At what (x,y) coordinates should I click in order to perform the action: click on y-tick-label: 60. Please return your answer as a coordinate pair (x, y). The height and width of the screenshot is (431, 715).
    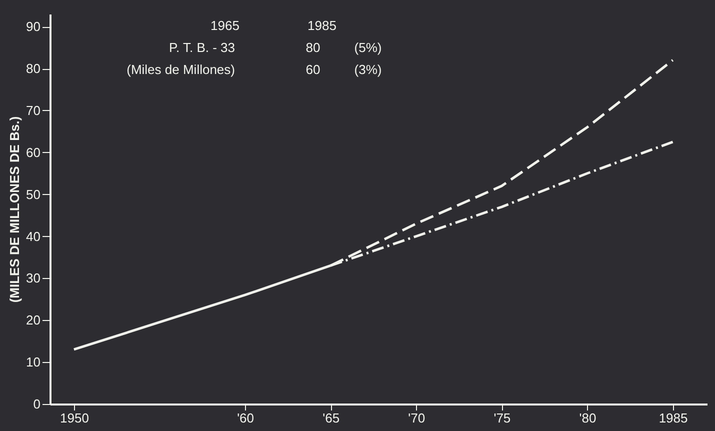
    Looking at the image, I should click on (33, 152).